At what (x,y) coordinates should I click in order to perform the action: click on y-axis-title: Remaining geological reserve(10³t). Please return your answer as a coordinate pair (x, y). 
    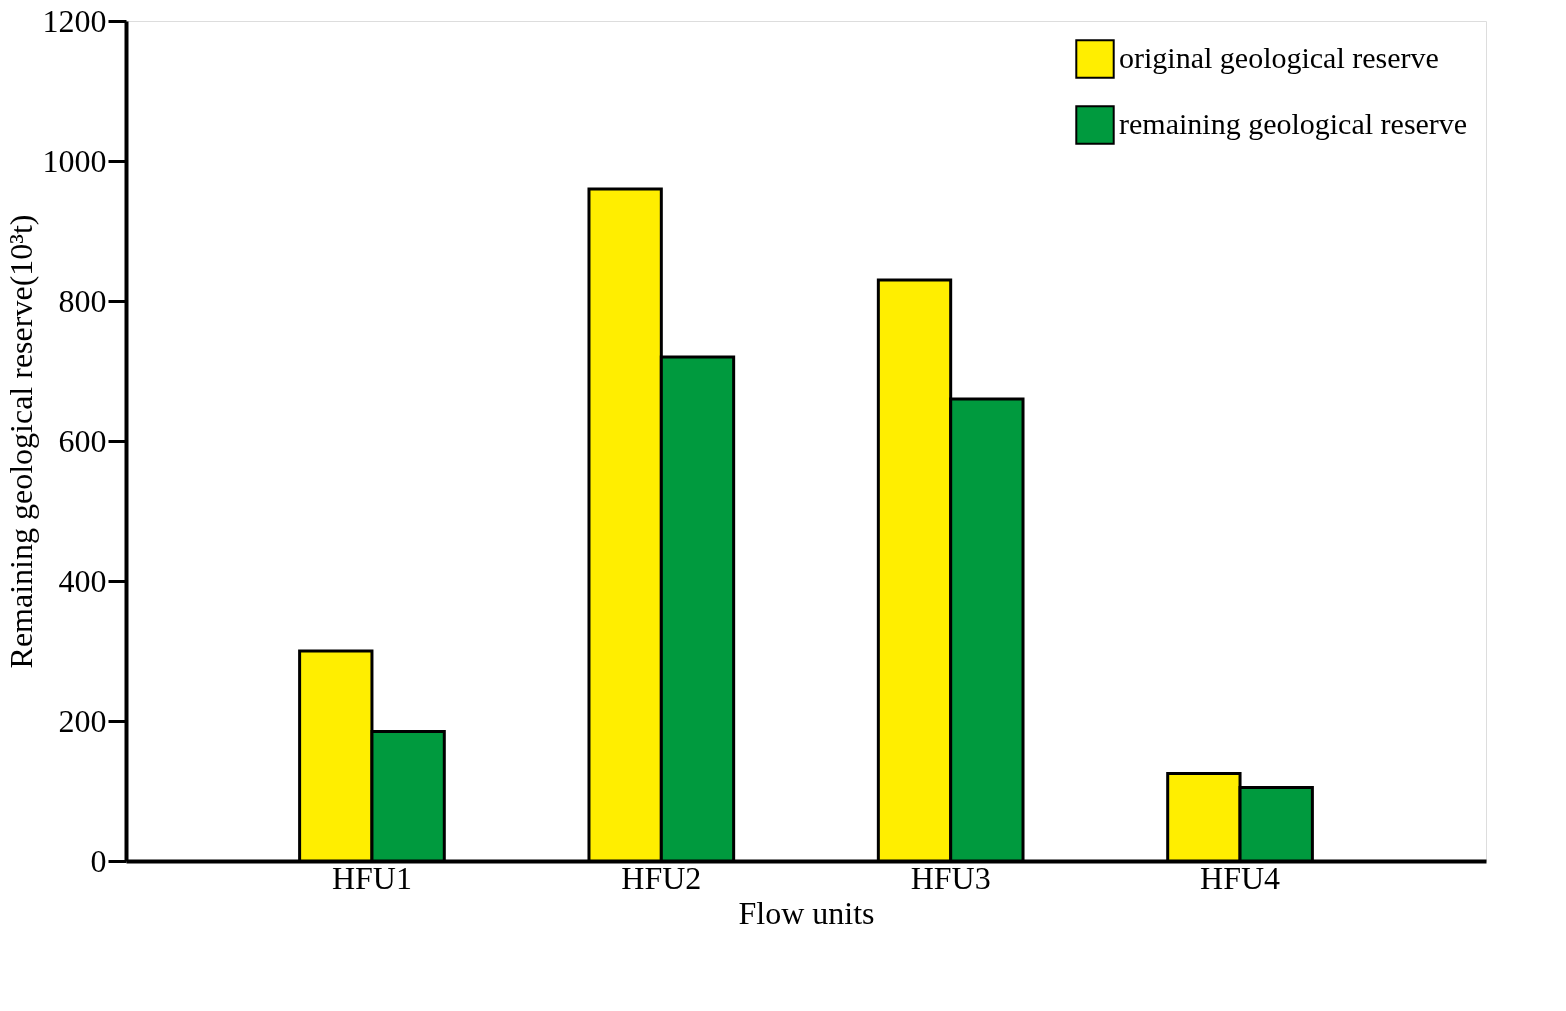
    Looking at the image, I should click on (20, 441).